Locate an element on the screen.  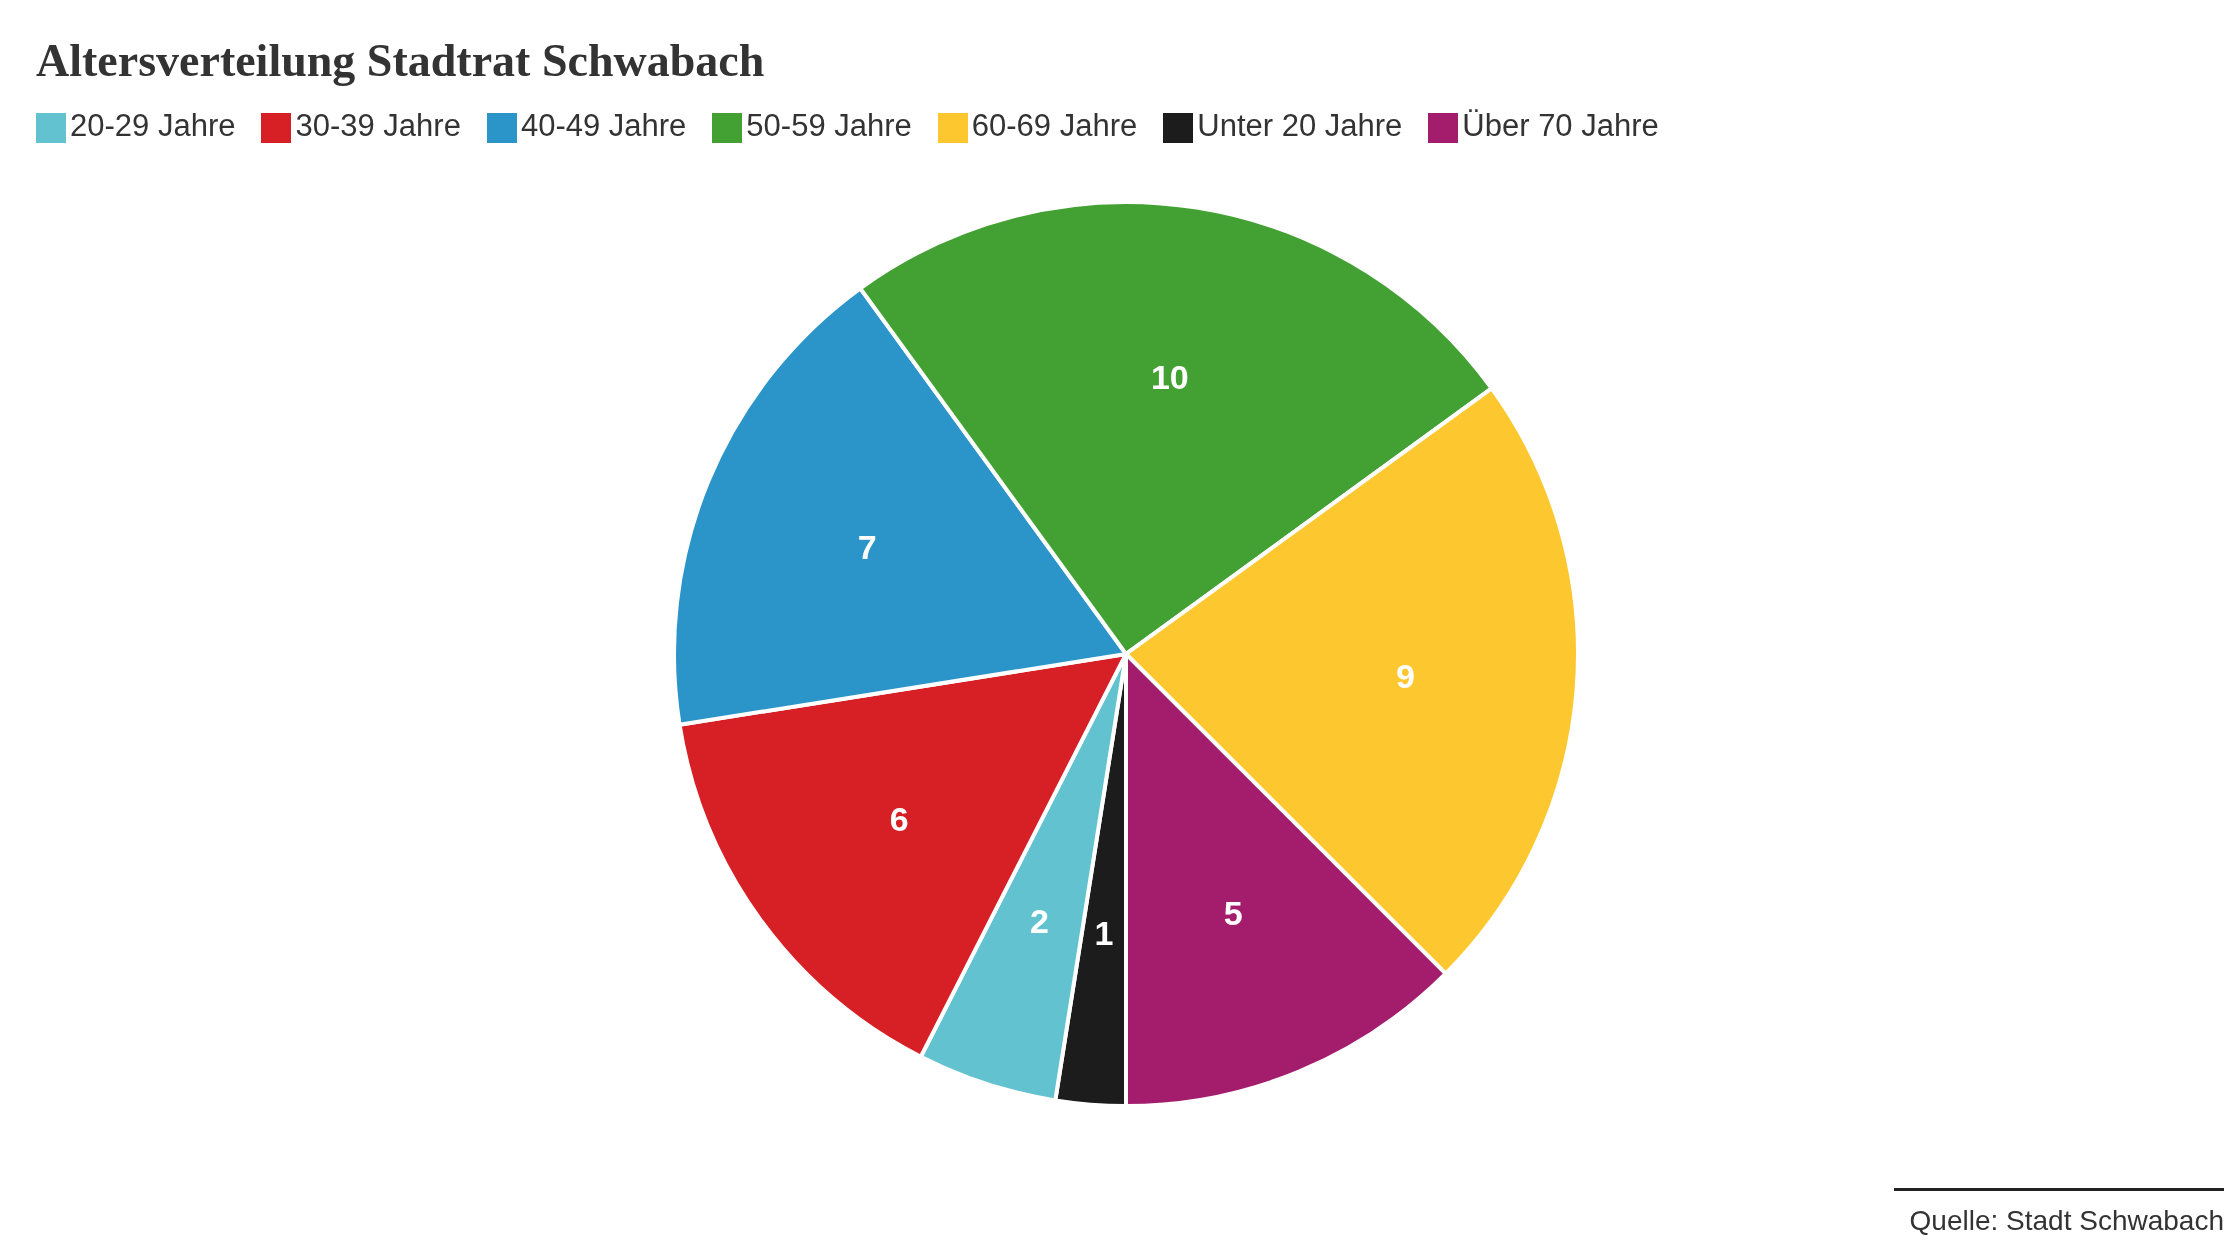
legend-label: Über 70 Jahre is located at coordinates (1560, 125).